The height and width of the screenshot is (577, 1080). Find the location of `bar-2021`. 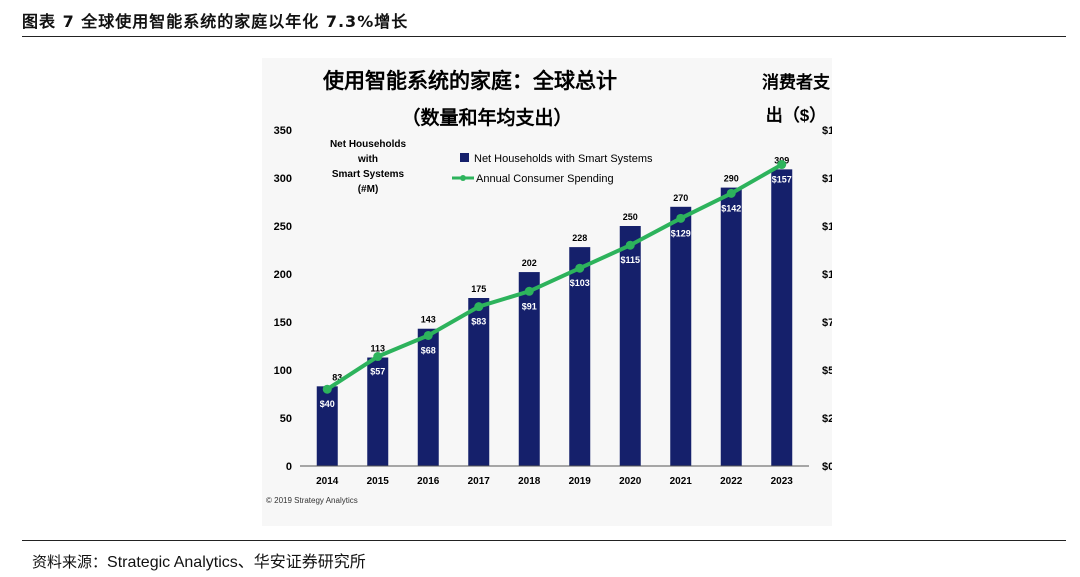

bar-2021 is located at coordinates (681, 336).